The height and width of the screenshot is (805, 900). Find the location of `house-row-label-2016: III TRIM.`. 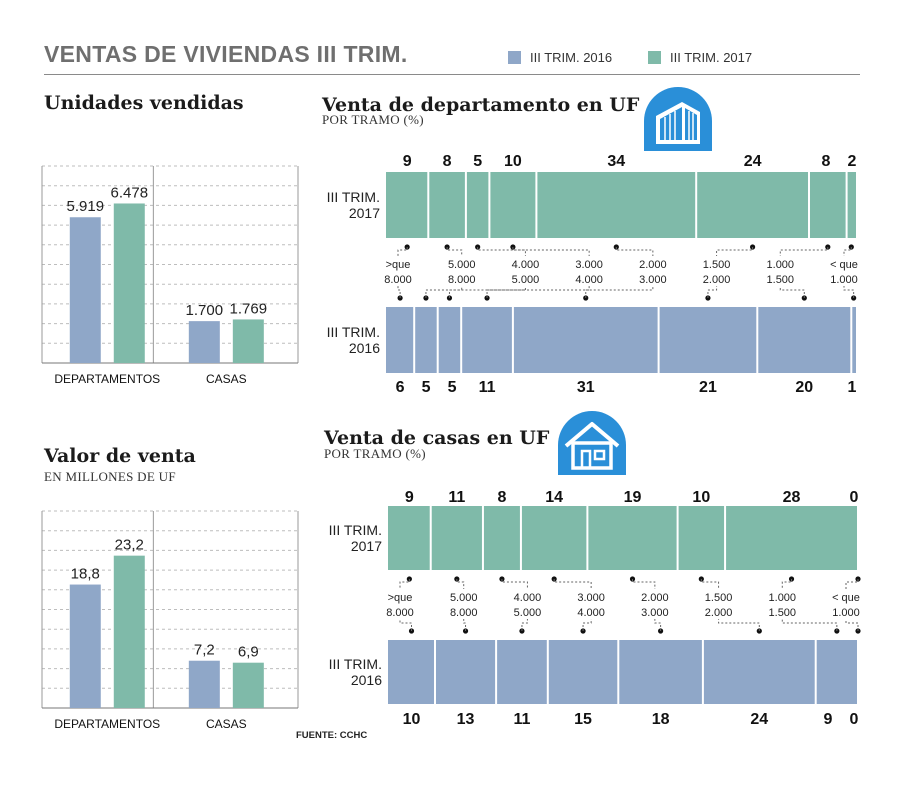

house-row-label-2016: III TRIM. is located at coordinates (355, 664).